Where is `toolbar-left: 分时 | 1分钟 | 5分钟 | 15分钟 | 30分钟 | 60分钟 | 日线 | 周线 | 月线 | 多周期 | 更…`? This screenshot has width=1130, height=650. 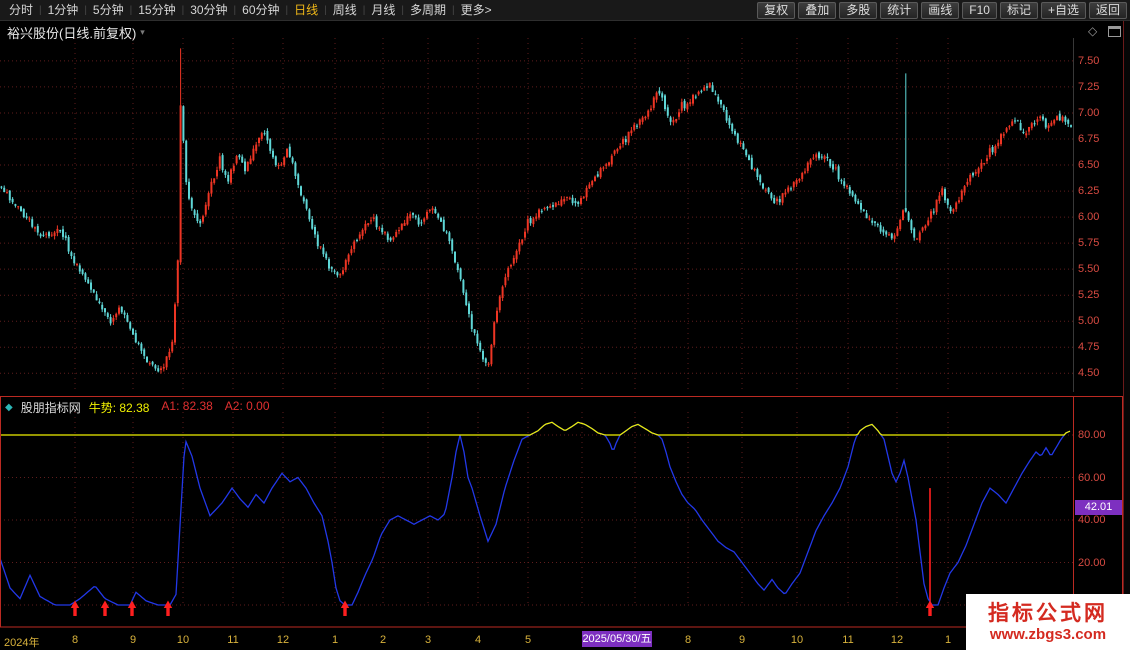
toolbar-left: 分时 | 1分钟 | 5分钟 | 15分钟 | 30分钟 | 60分钟 | 日线 | 周线 | 月线 | 多周期 | 更… is located at coordinates (250, 10).